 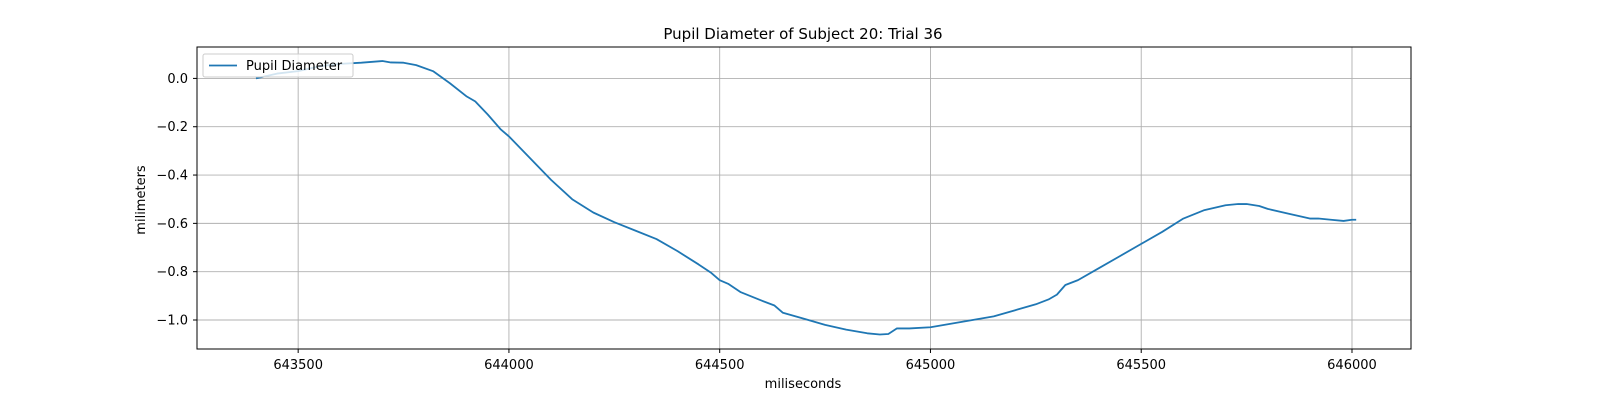 I want to click on x-tick-label: 645500, so click(x=1141, y=365).